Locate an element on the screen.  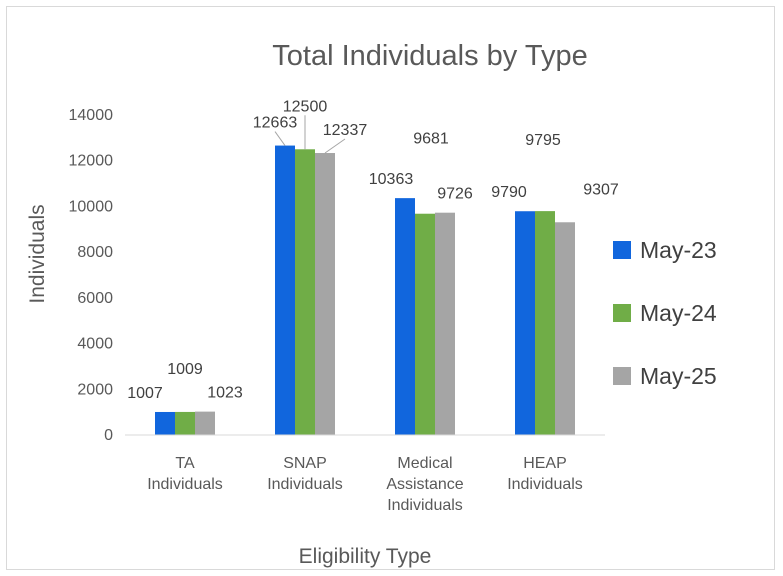
y-axis-title: Individuals is located at coordinates (37, 253).